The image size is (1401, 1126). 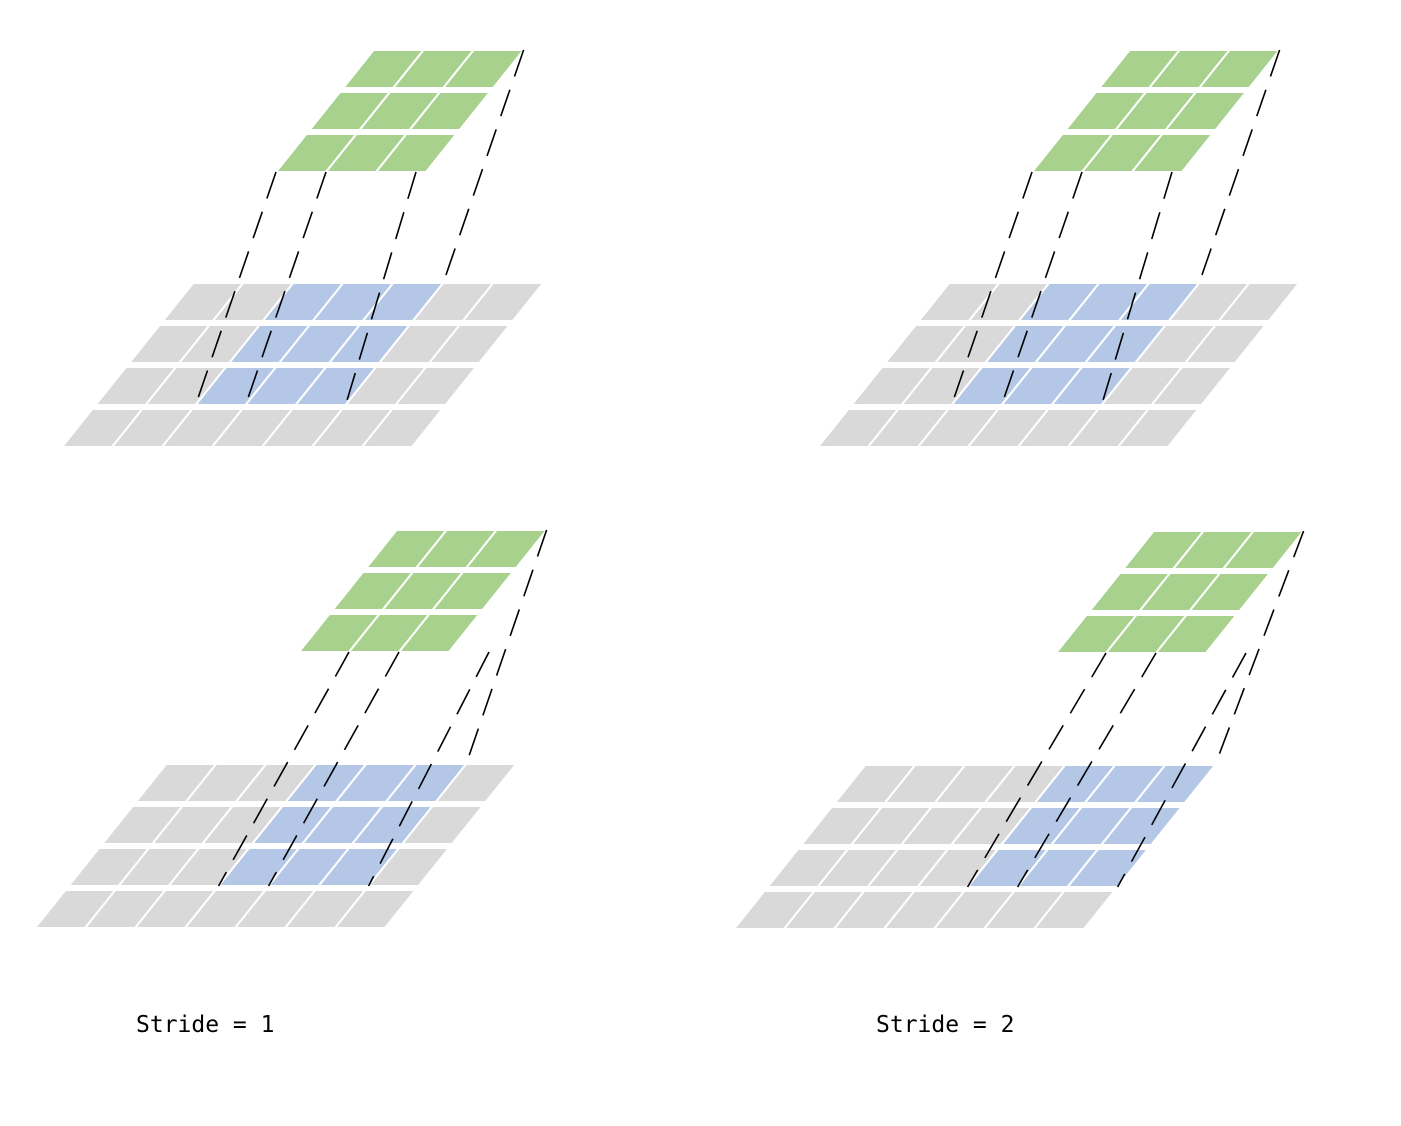 I want to click on caption-stride-2: Stride = 2, so click(x=945, y=1025).